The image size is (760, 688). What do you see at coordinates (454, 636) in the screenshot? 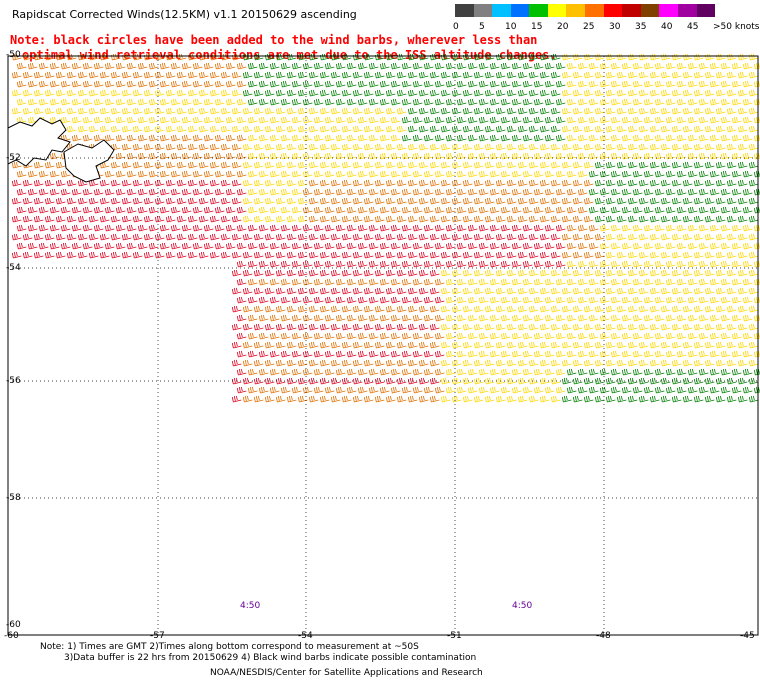
I see `lon-label-51: -51` at bounding box center [454, 636].